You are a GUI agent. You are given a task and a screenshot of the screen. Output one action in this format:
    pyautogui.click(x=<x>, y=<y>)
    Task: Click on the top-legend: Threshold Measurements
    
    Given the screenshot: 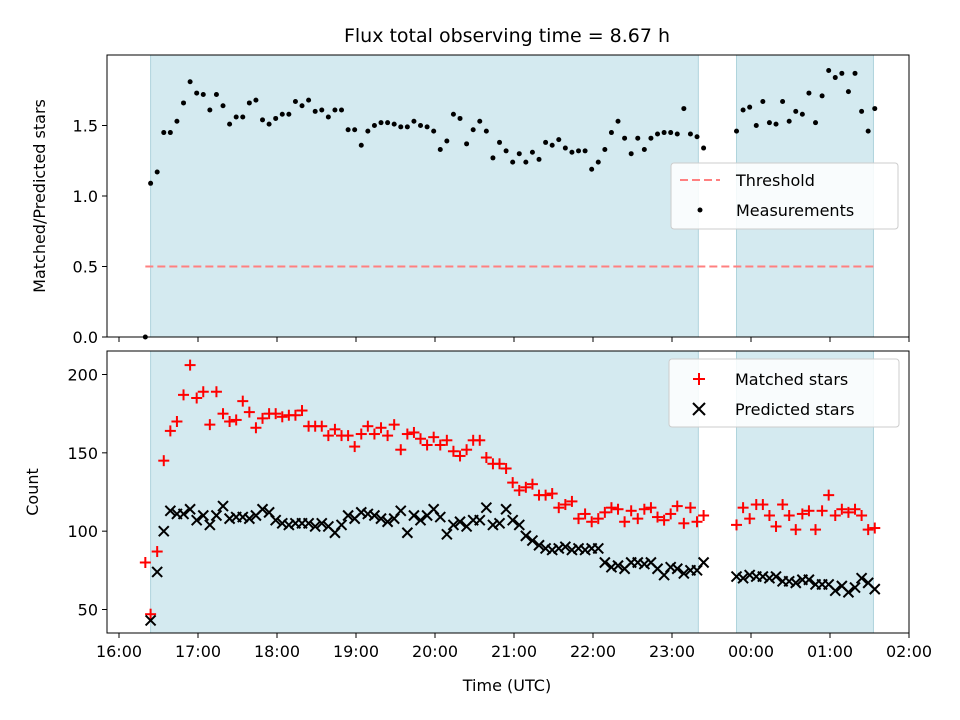 What is the action you would take?
    pyautogui.click(x=784, y=196)
    